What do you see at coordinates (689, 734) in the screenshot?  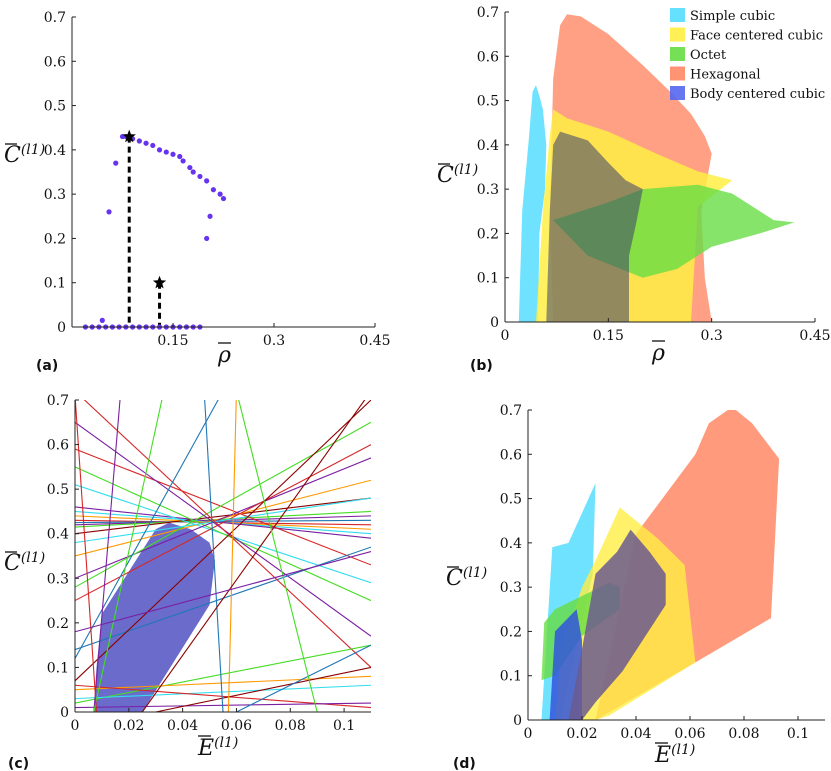 I see `x-tick-label: 0.06` at bounding box center [689, 734].